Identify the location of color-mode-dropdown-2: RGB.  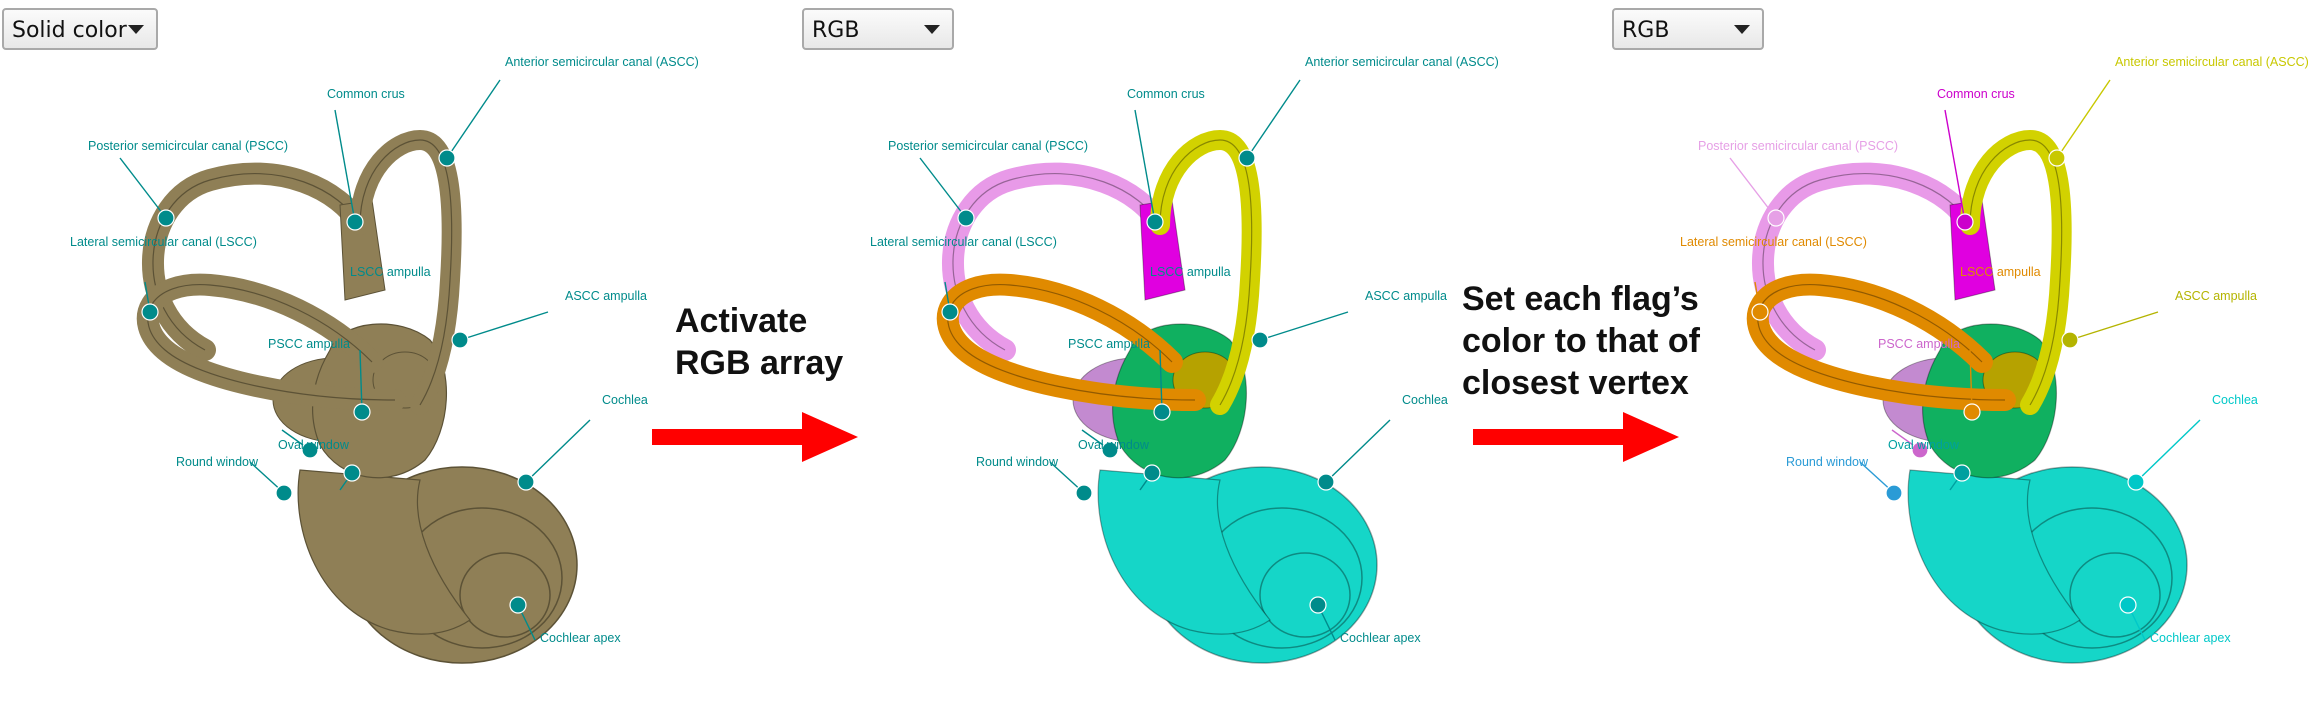
(878, 29).